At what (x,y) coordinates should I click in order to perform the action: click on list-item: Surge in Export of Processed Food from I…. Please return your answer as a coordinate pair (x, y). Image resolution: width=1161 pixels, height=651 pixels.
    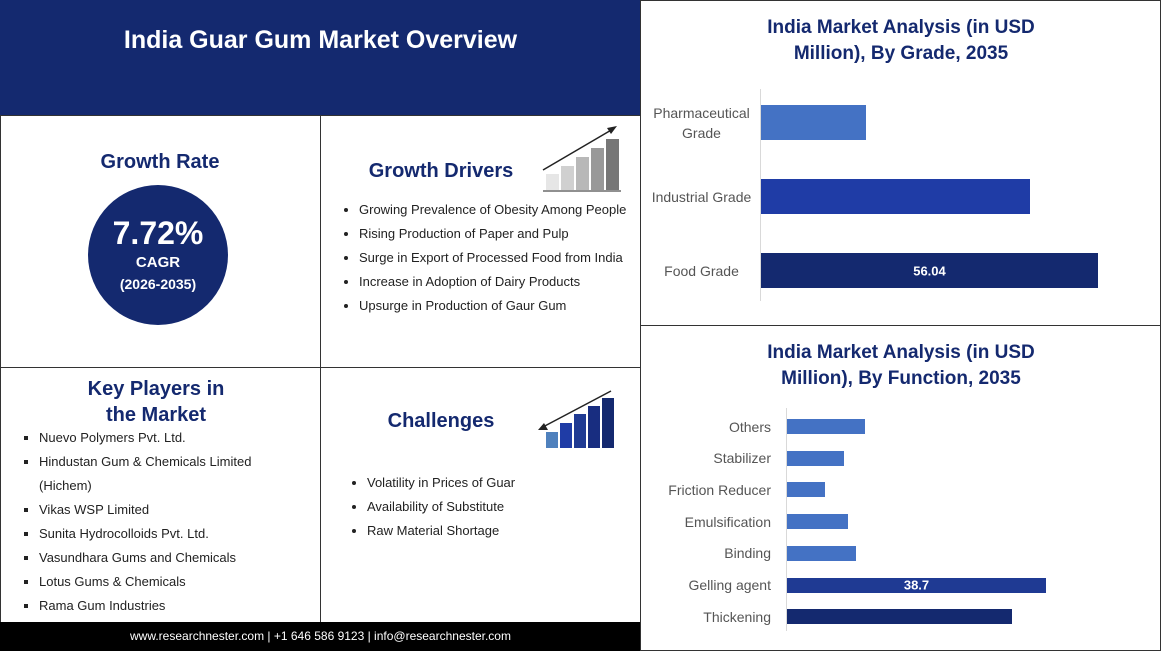
    Looking at the image, I should click on (494, 258).